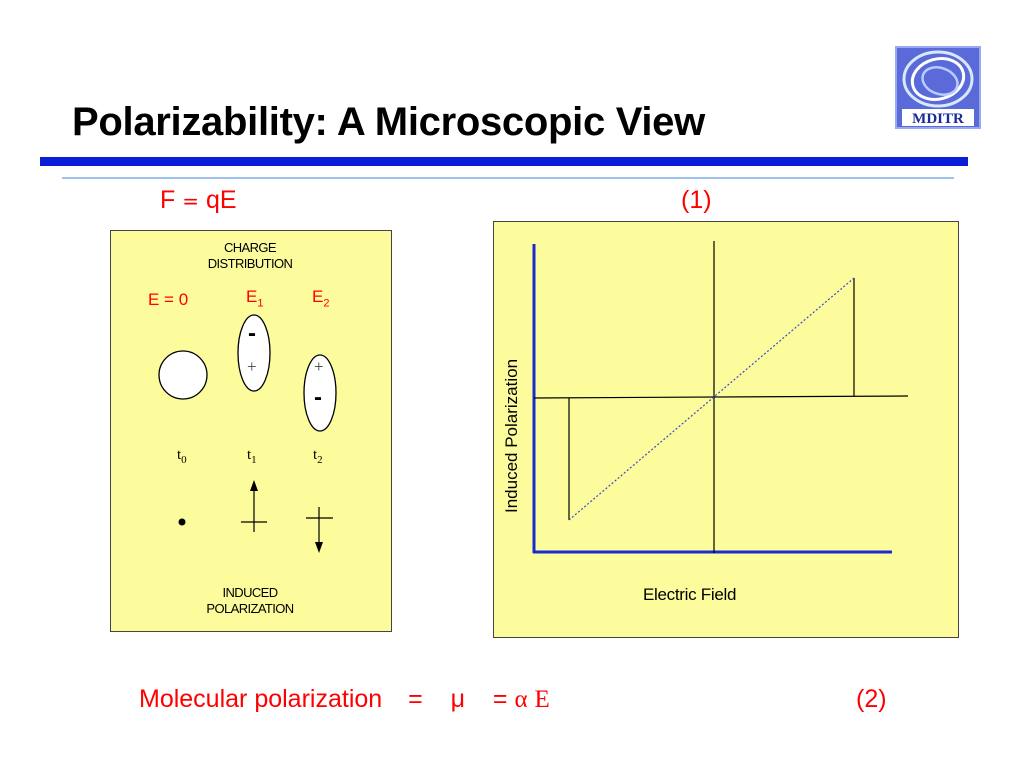 This screenshot has height=768, width=1024. What do you see at coordinates (319, 547) in the screenshot?
I see `dipole-2-arrowhead` at bounding box center [319, 547].